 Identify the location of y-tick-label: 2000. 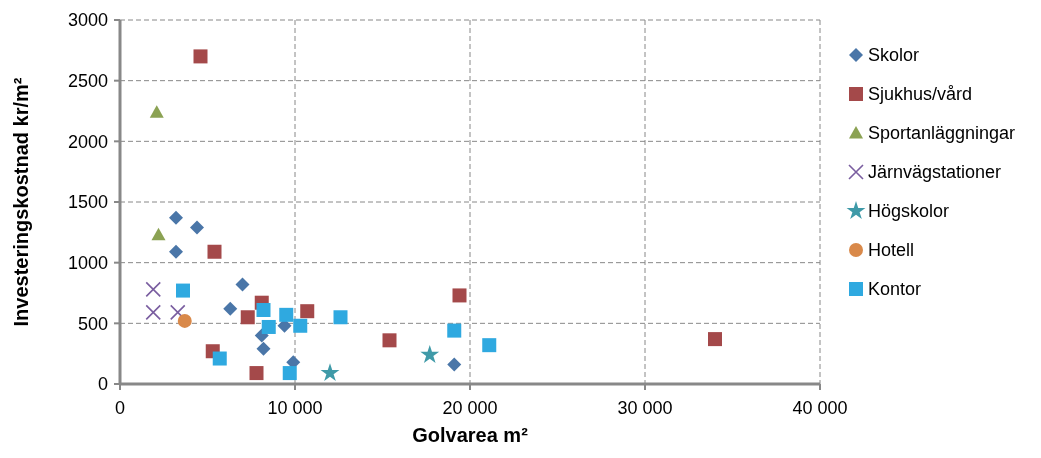
(87, 141).